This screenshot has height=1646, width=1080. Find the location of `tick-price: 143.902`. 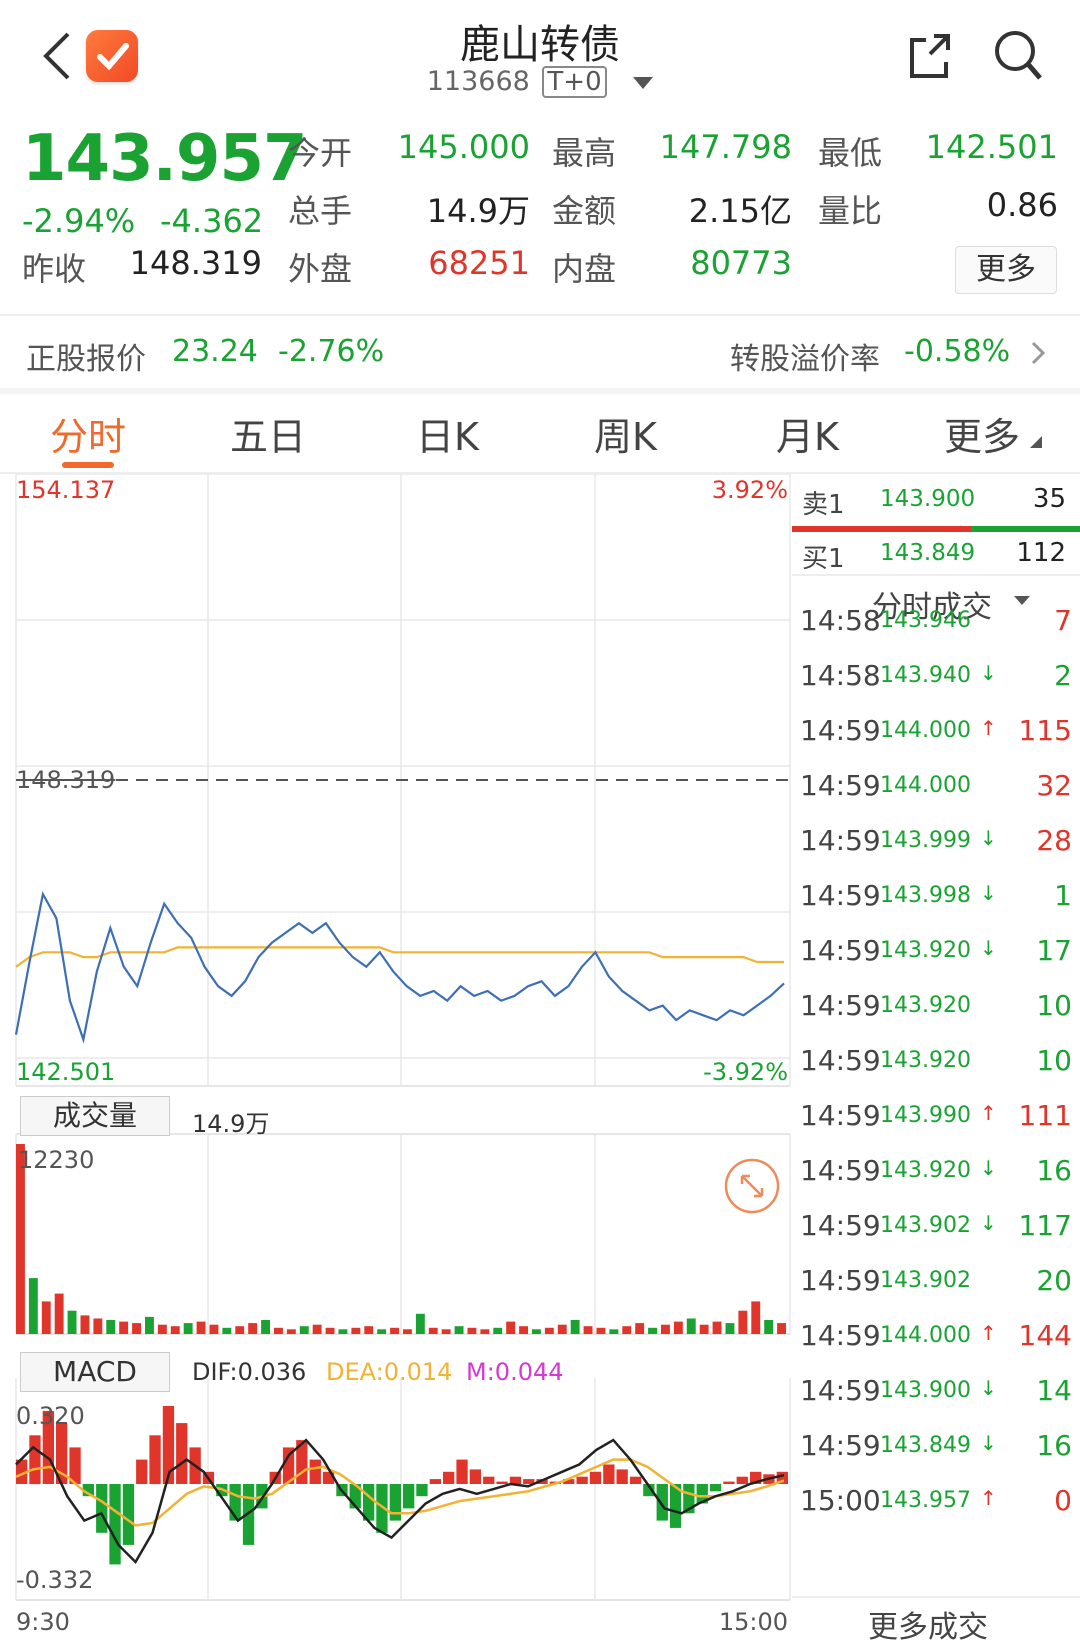

tick-price: 143.902 is located at coordinates (925, 1225).